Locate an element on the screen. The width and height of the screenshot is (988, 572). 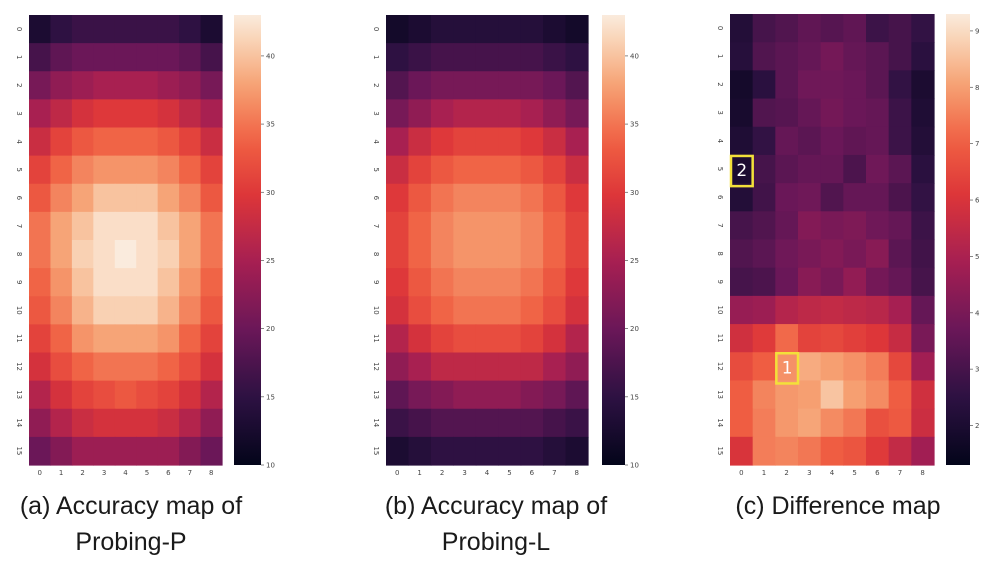
heatmap-c-cell-r11-c8 is located at coordinates (923, 338).